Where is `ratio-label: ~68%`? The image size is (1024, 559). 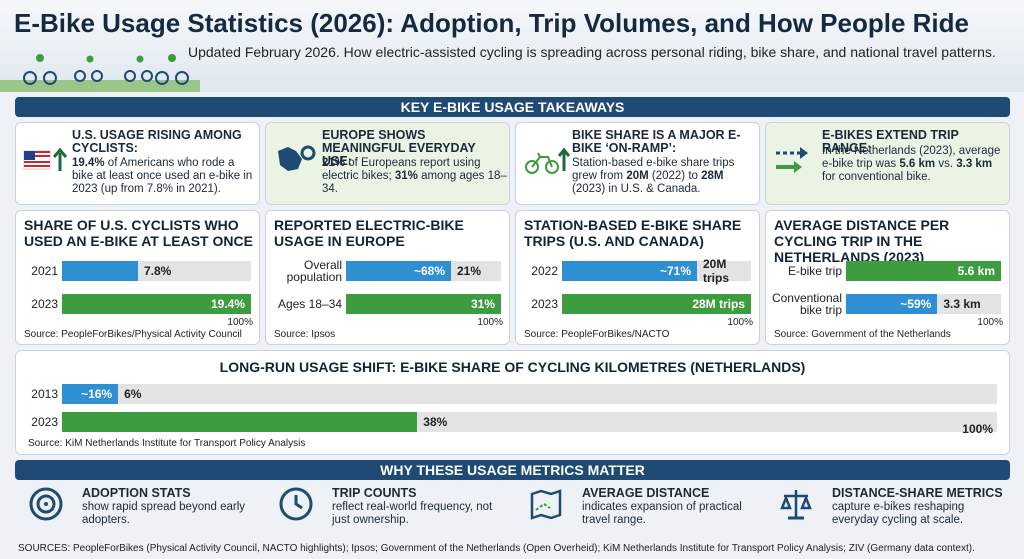 ratio-label: ~68% is located at coordinates (429, 271).